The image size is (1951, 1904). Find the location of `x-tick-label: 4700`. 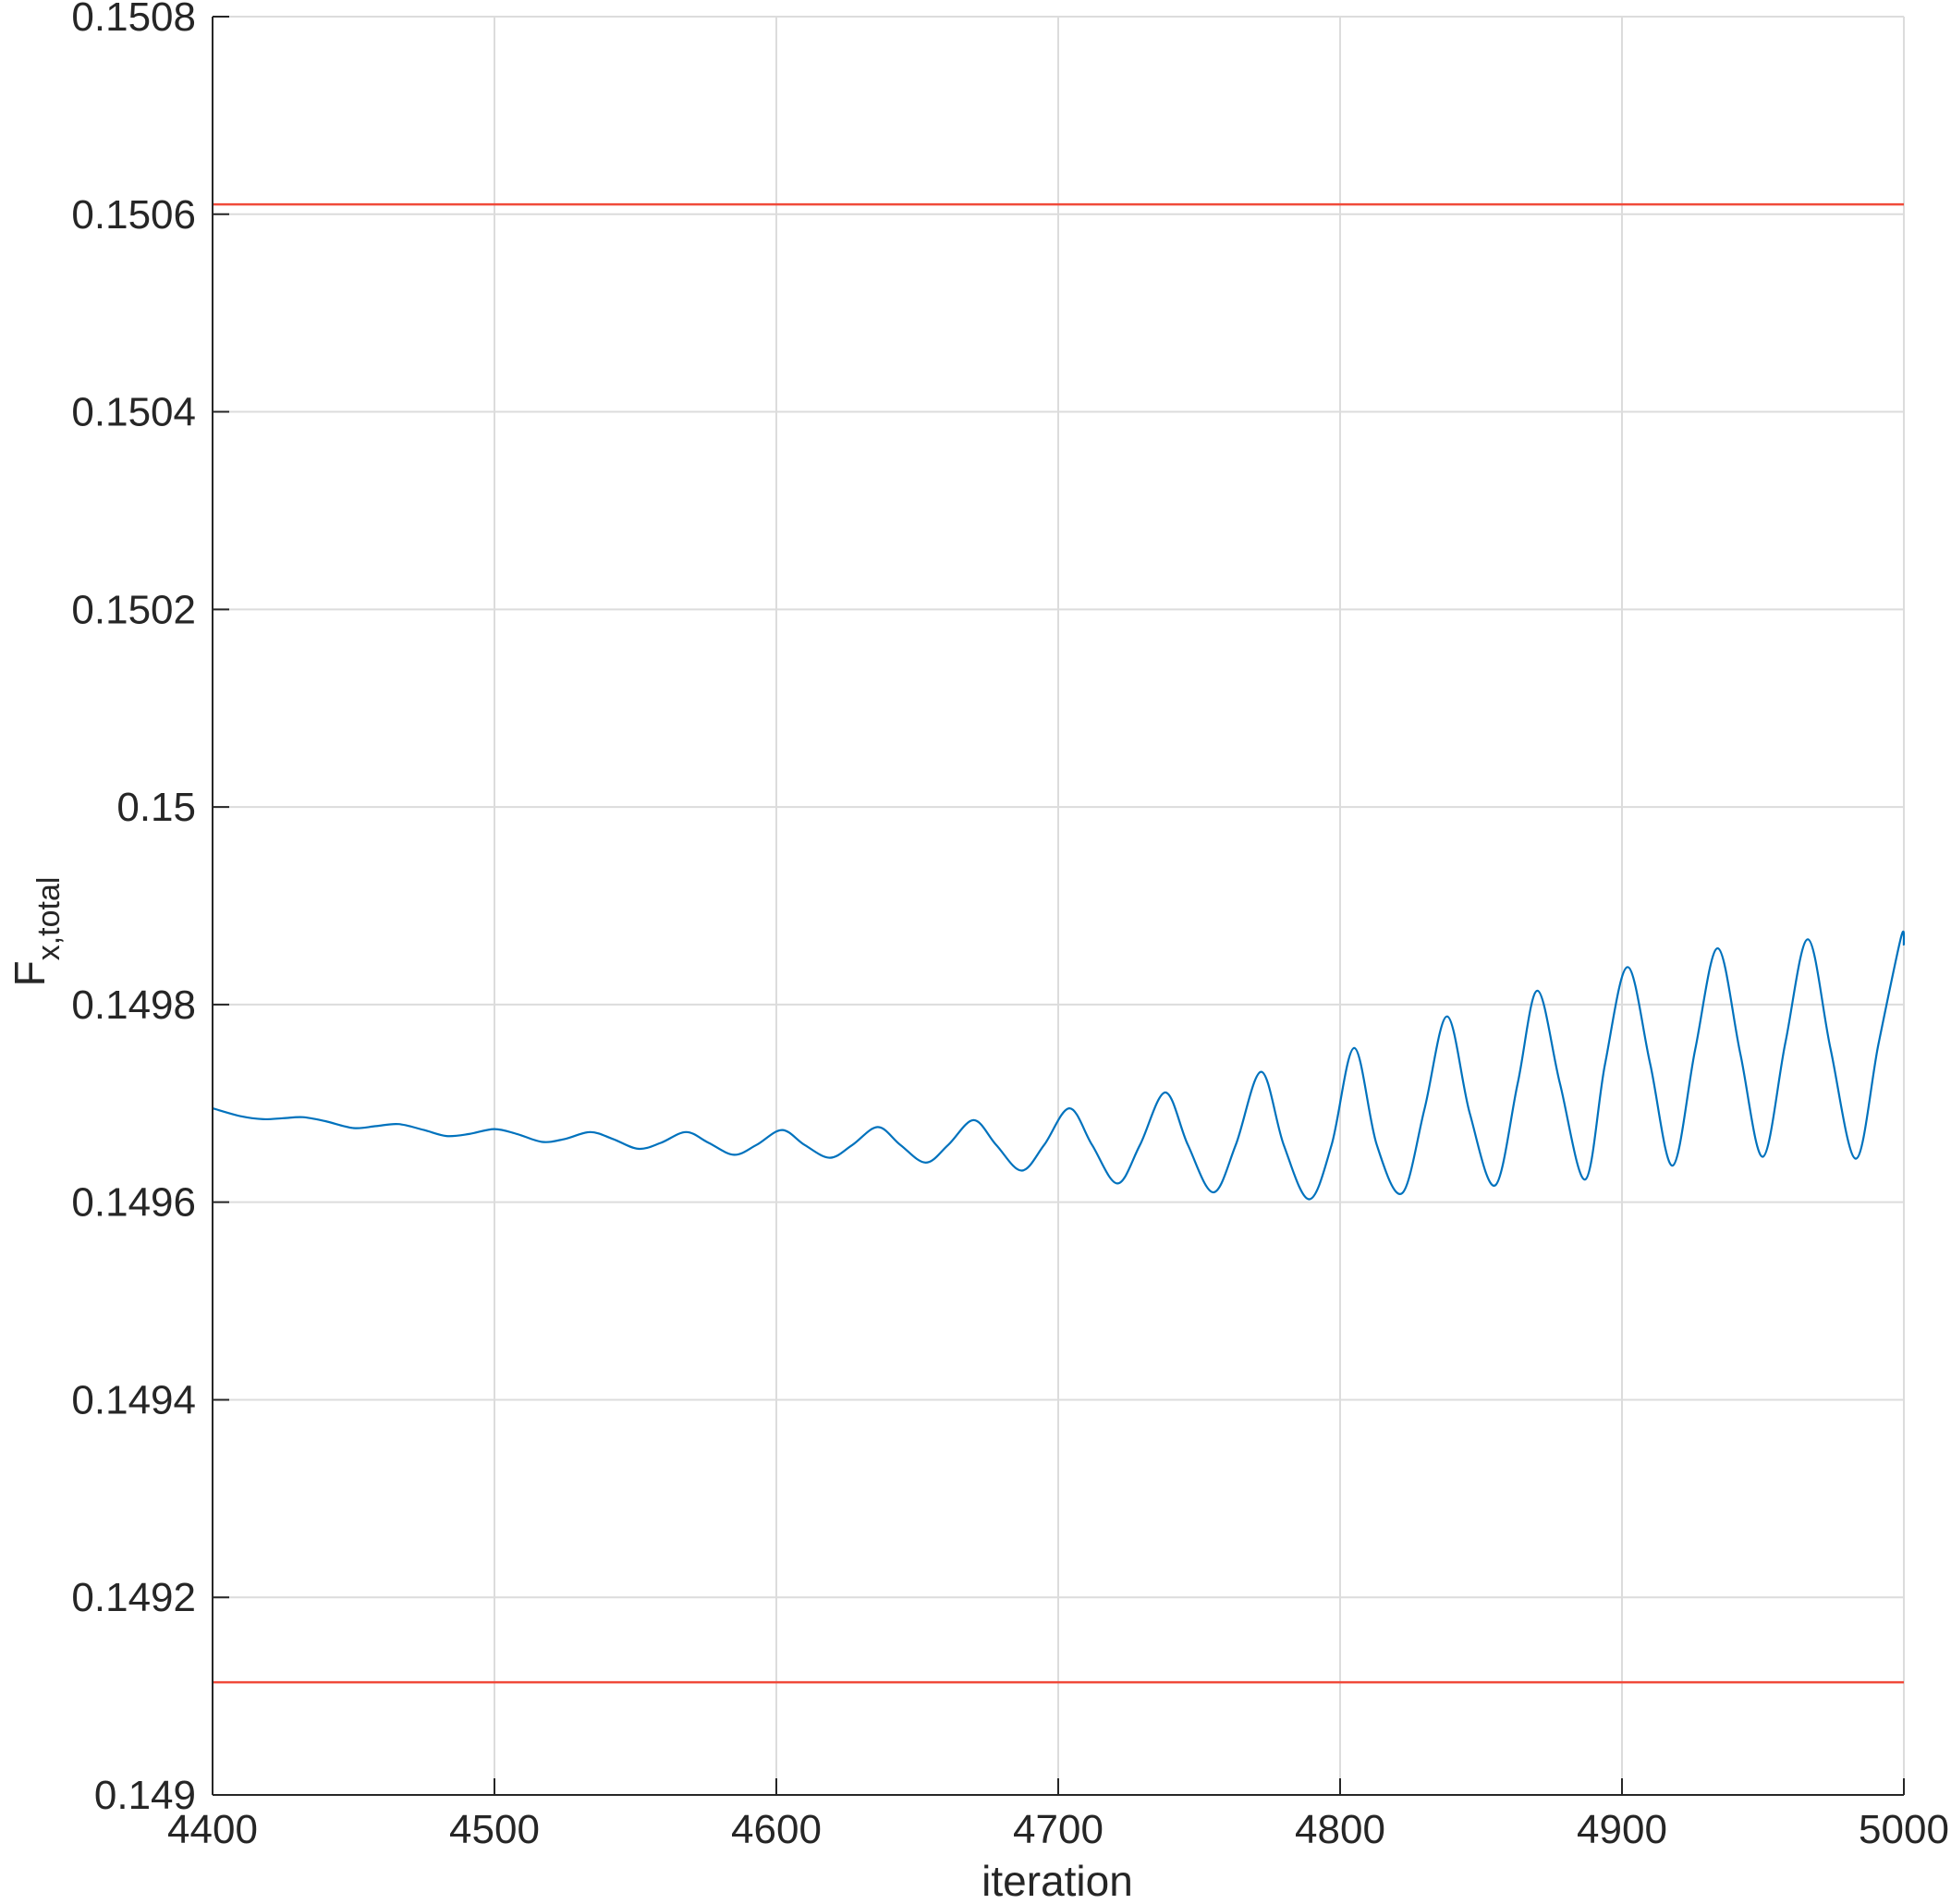

x-tick-label: 4700 is located at coordinates (1059, 1829).